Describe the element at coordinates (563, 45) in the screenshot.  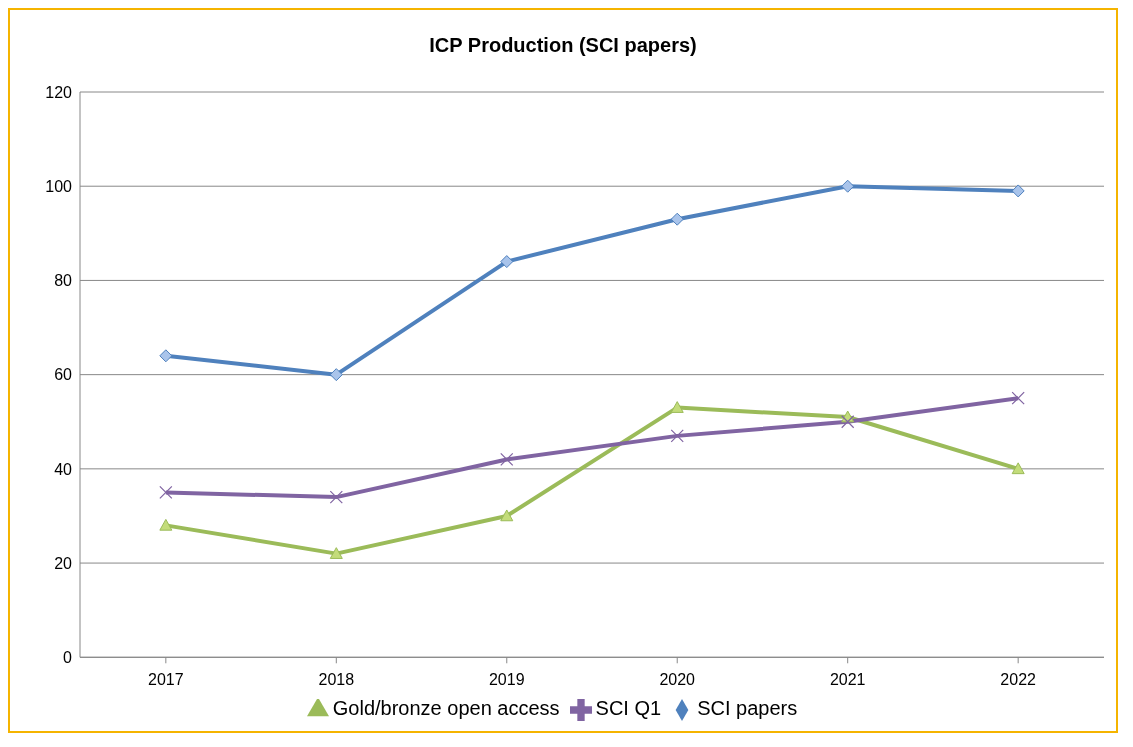
I see `chart-title: ICP Production (SCI papers)` at that location.